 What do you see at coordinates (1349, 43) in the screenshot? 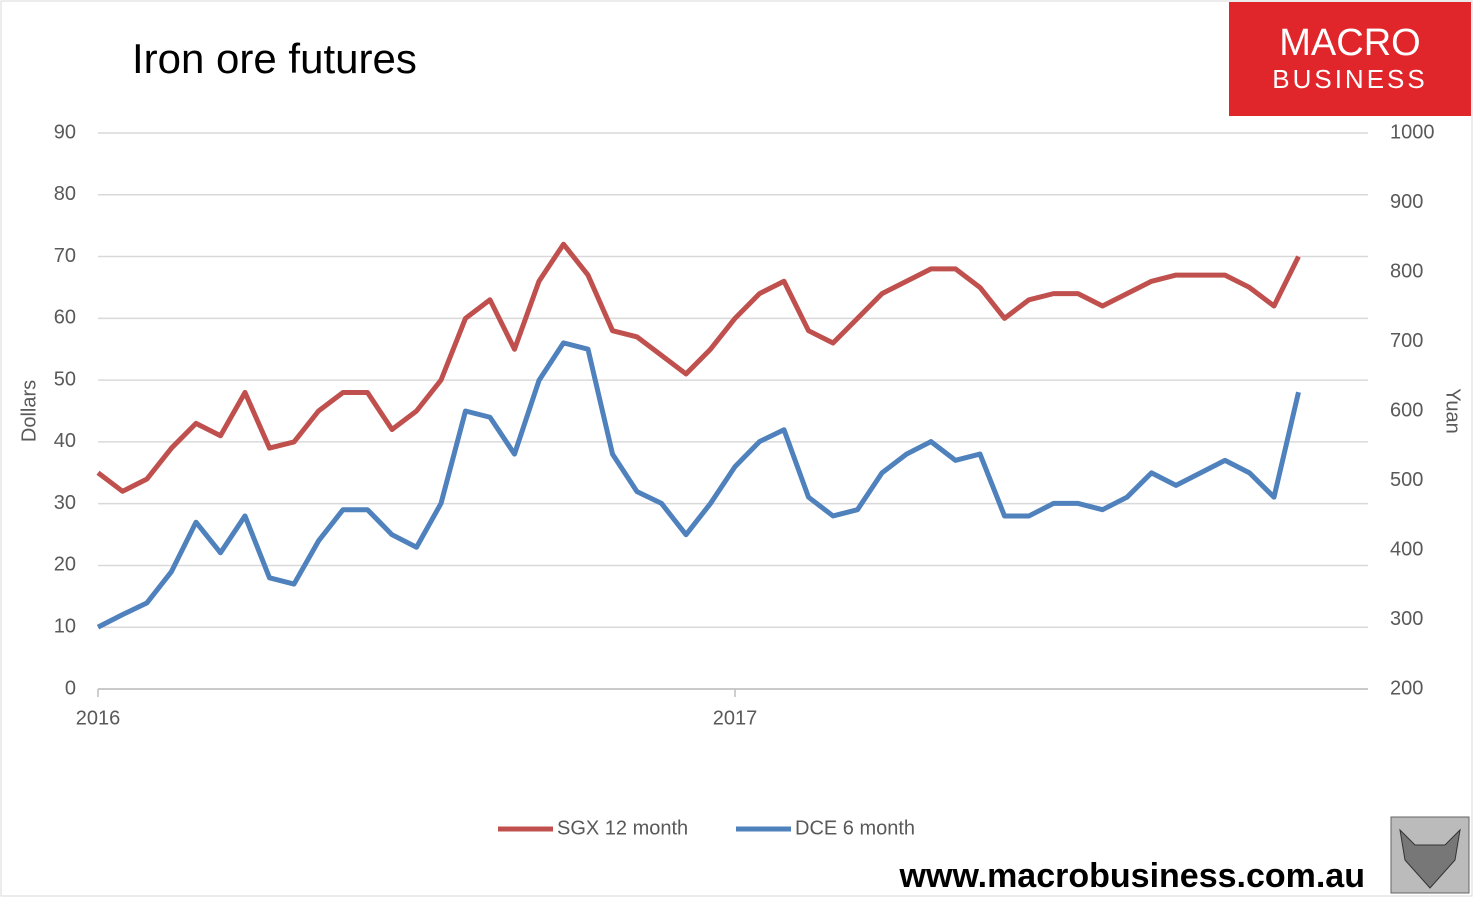
I see `logo-text: MACRO` at bounding box center [1349, 43].